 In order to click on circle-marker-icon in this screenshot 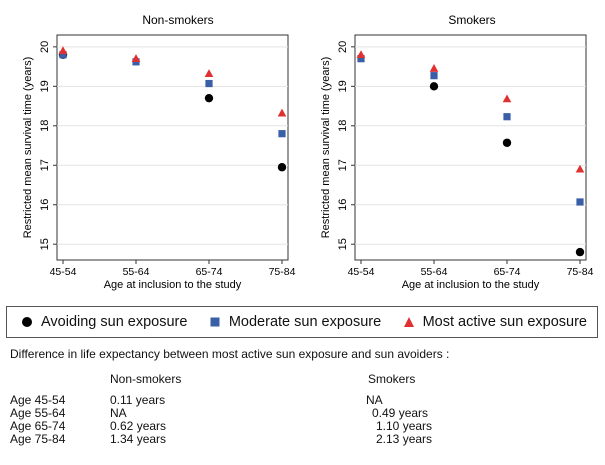, I will do `click(27, 322)`.